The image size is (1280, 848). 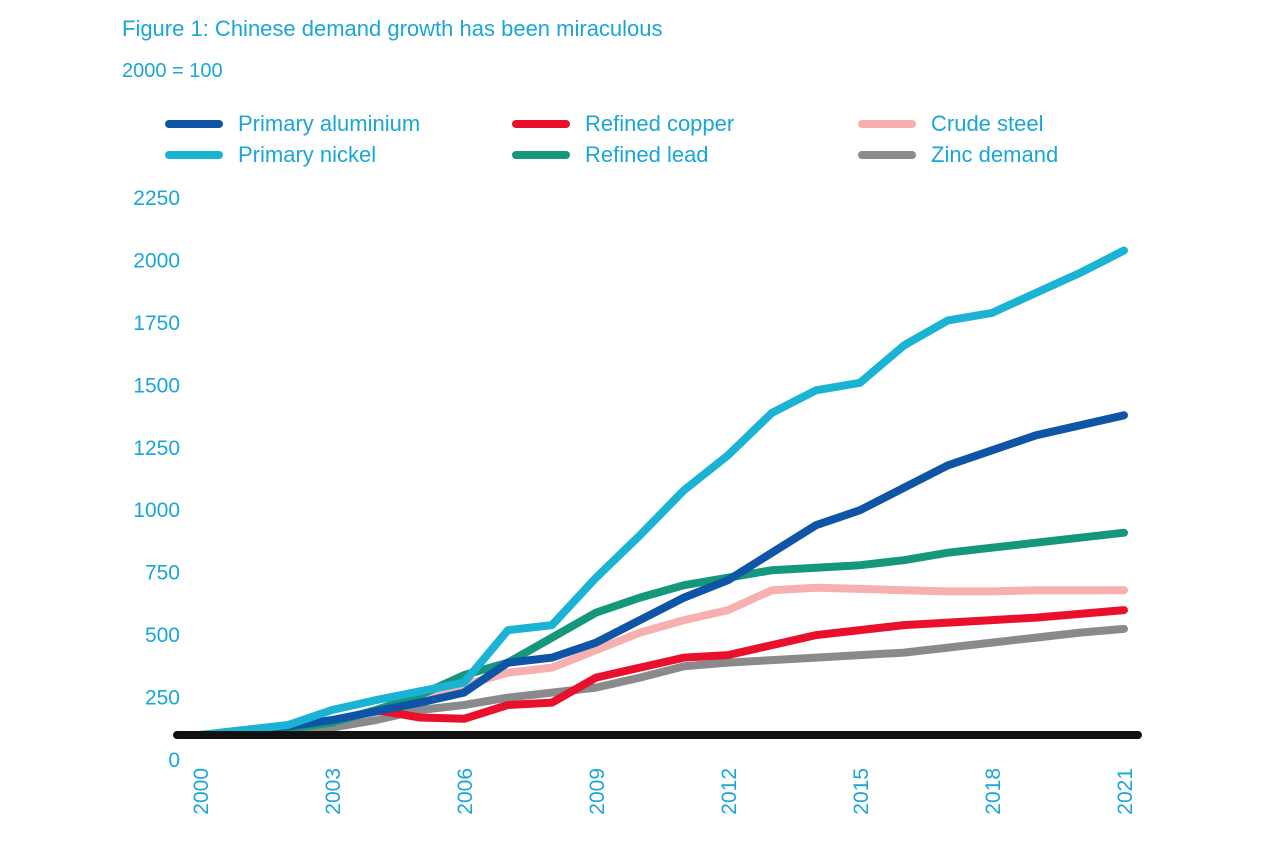 I want to click on legend-swatch-refined-copper, so click(x=541, y=124).